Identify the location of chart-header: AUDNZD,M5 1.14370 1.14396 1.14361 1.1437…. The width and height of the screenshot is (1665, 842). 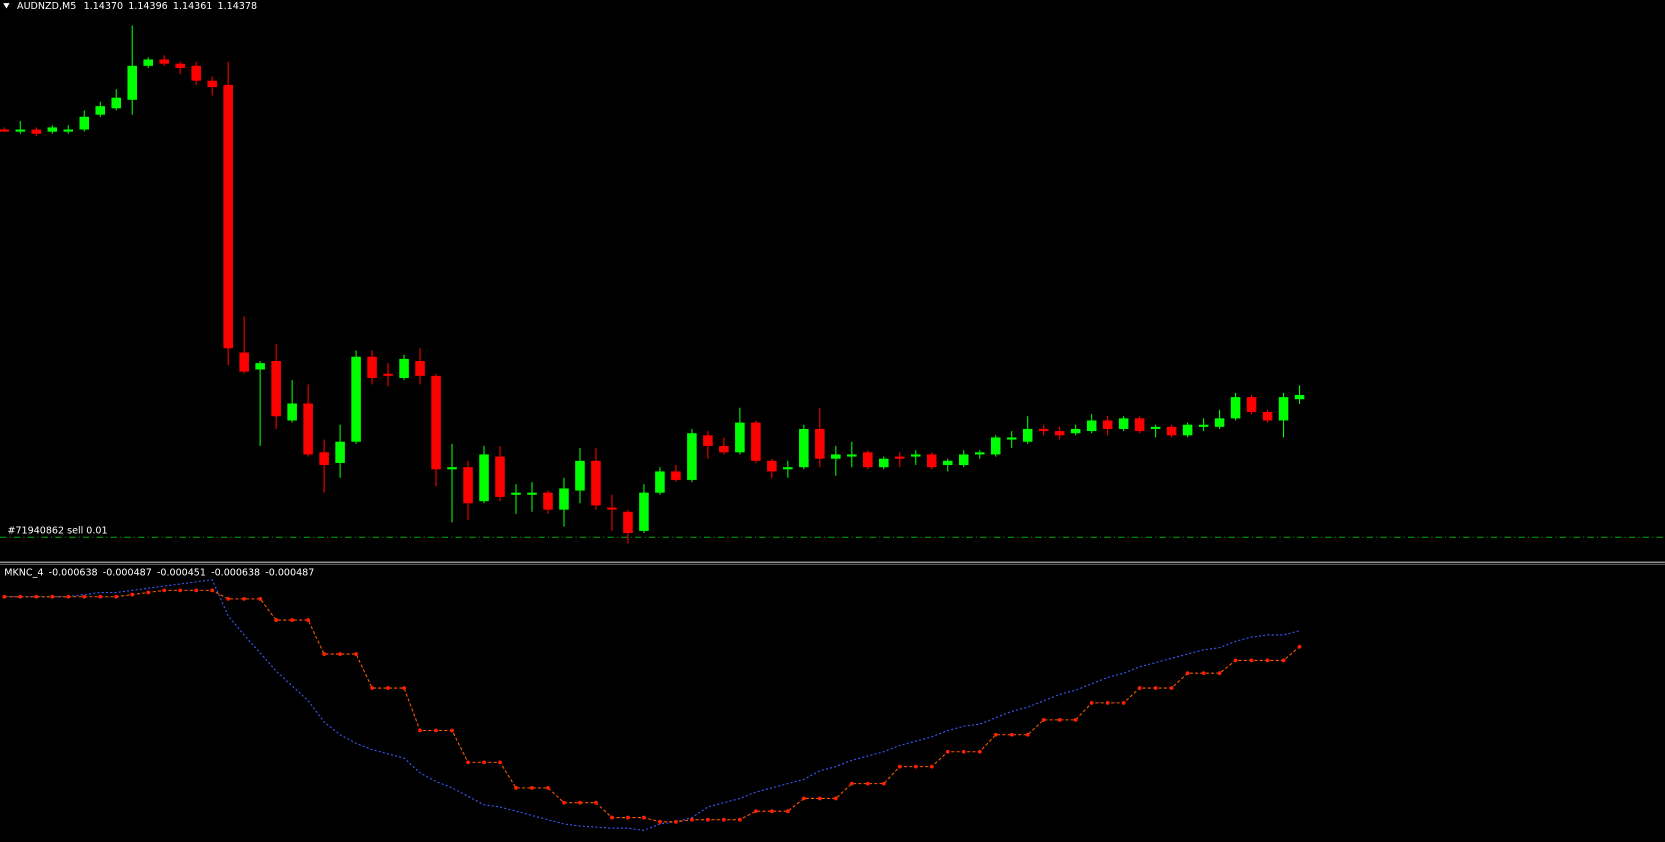
(137, 5).